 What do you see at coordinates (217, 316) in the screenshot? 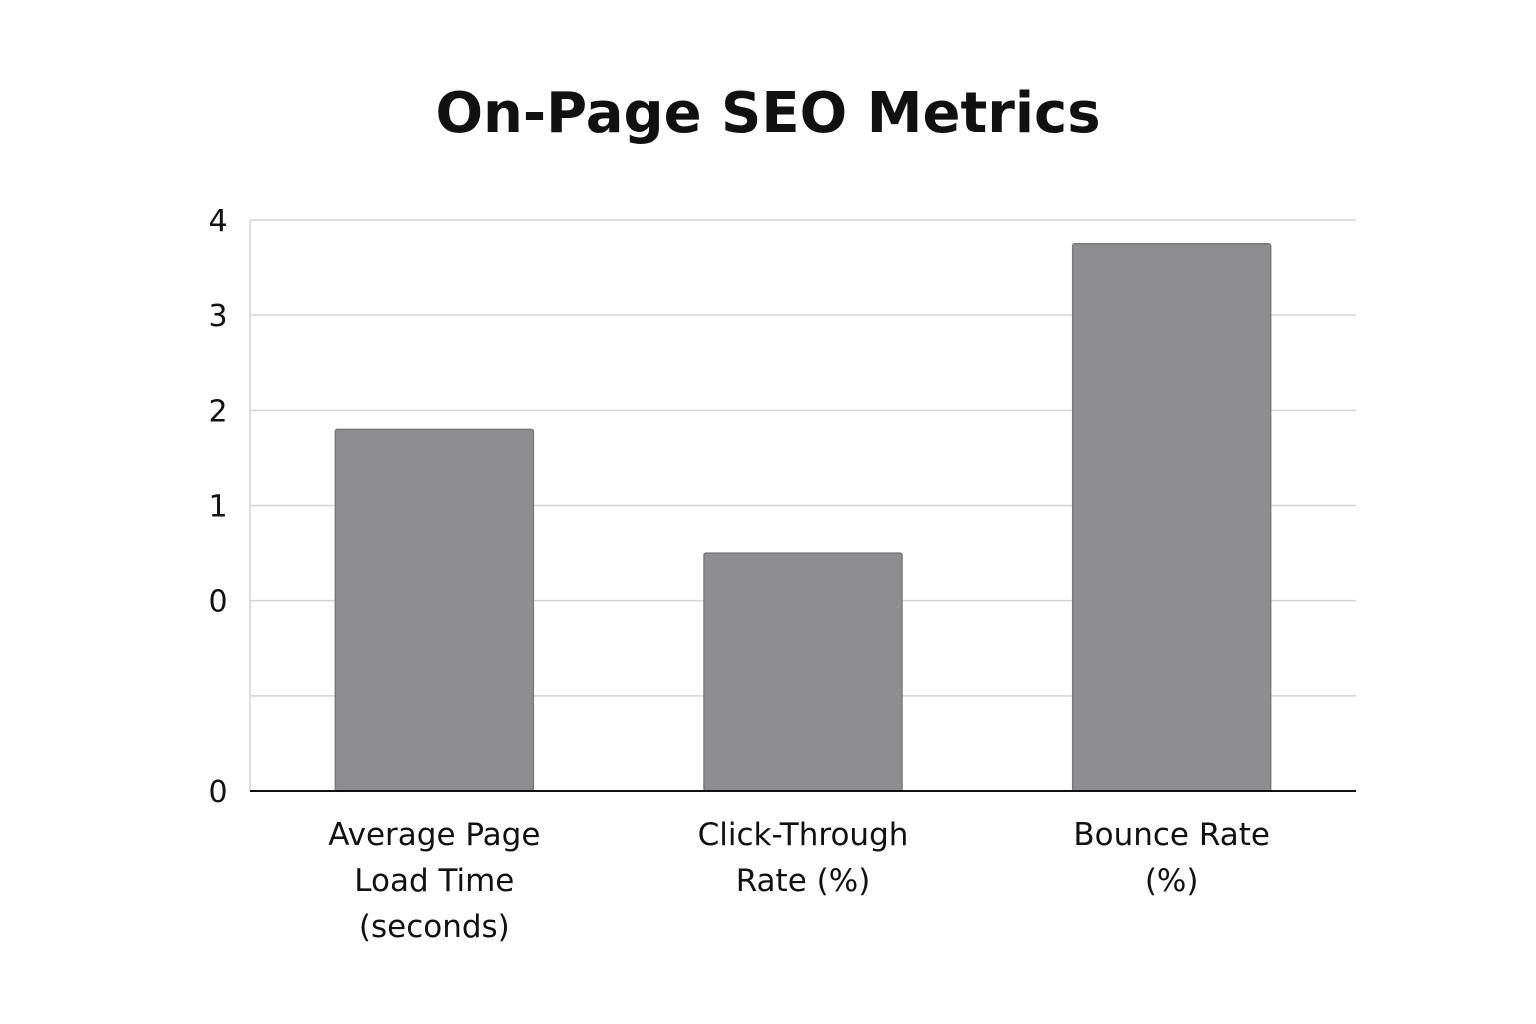
I see `y-tick-label: 3` at bounding box center [217, 316].